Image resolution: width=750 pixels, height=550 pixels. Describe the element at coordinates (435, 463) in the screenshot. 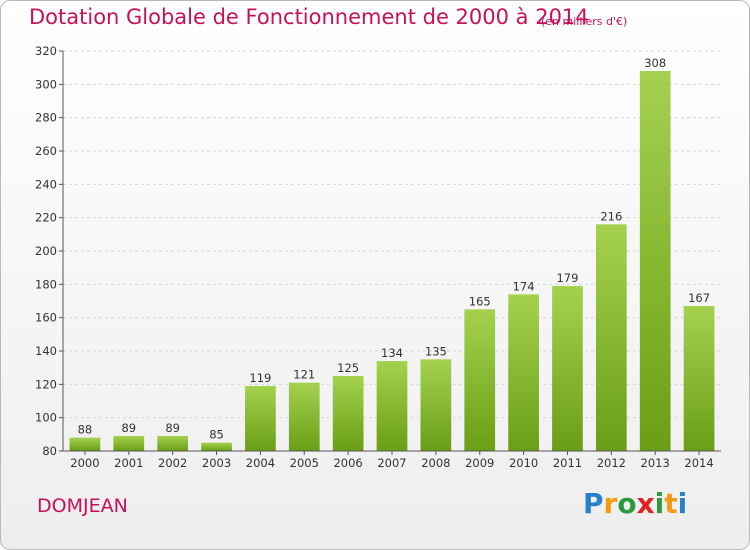

I see `x-tick-label-2008: 2008` at that location.